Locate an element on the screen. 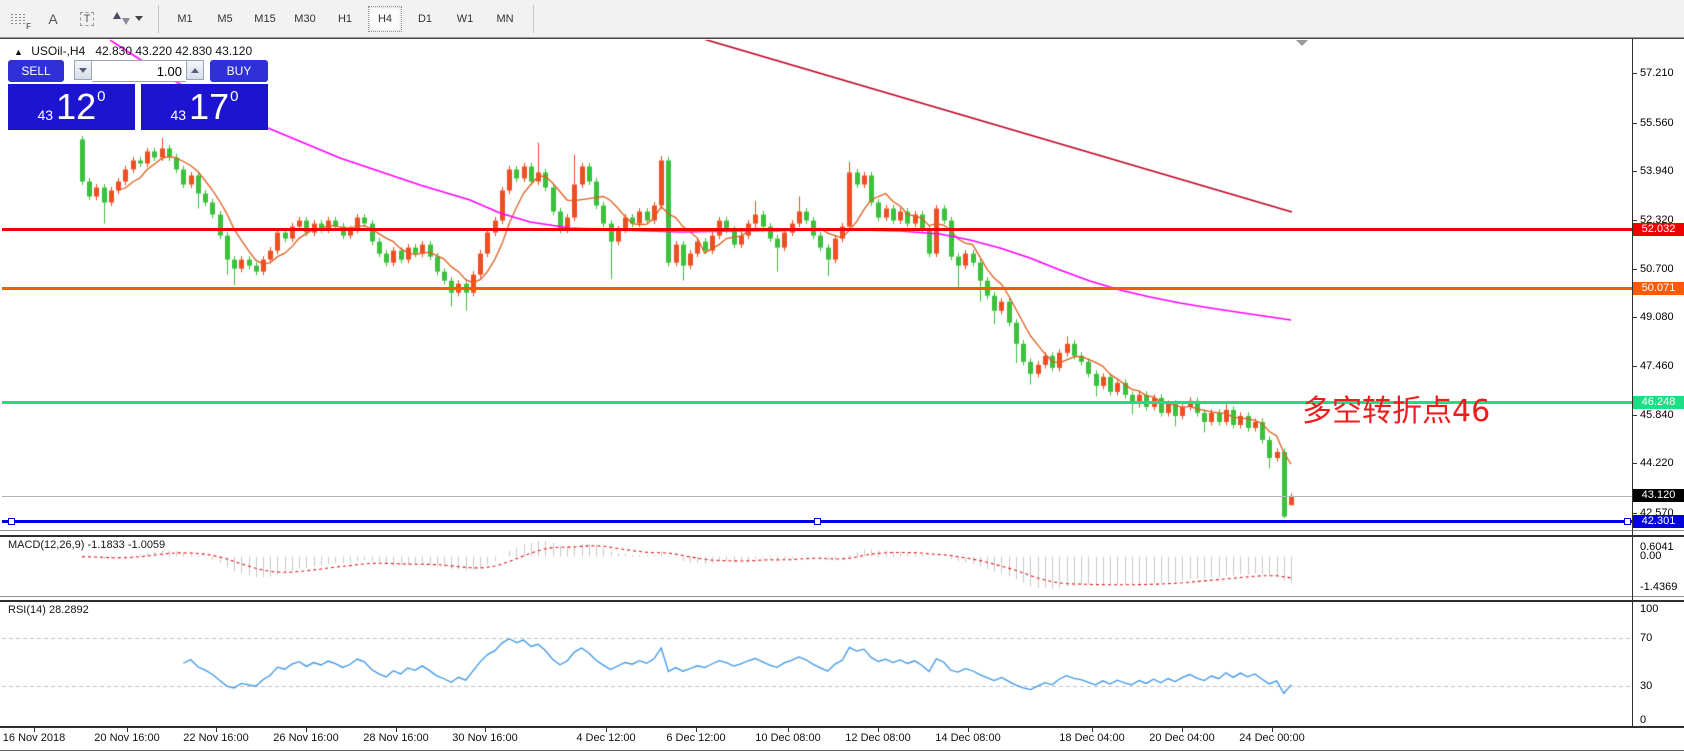 The width and height of the screenshot is (1684, 752). rsi-value: 28.2892 is located at coordinates (68, 610).